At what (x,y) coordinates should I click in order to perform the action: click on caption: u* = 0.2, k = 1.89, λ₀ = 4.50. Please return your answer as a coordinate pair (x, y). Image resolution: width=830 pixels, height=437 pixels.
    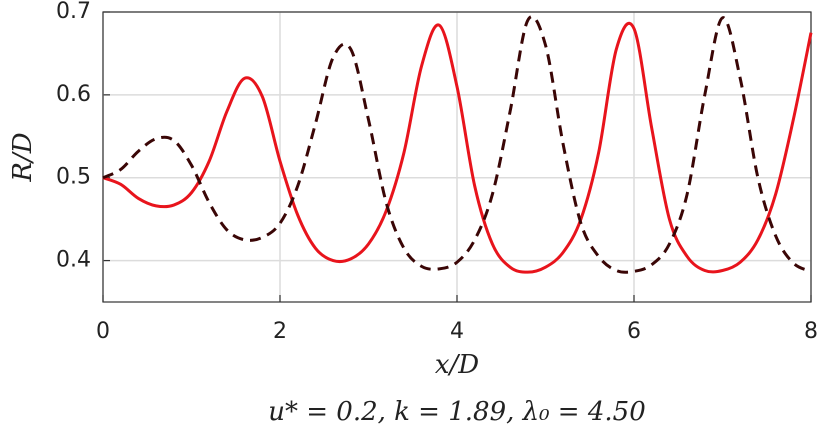
    Looking at the image, I should click on (457, 412).